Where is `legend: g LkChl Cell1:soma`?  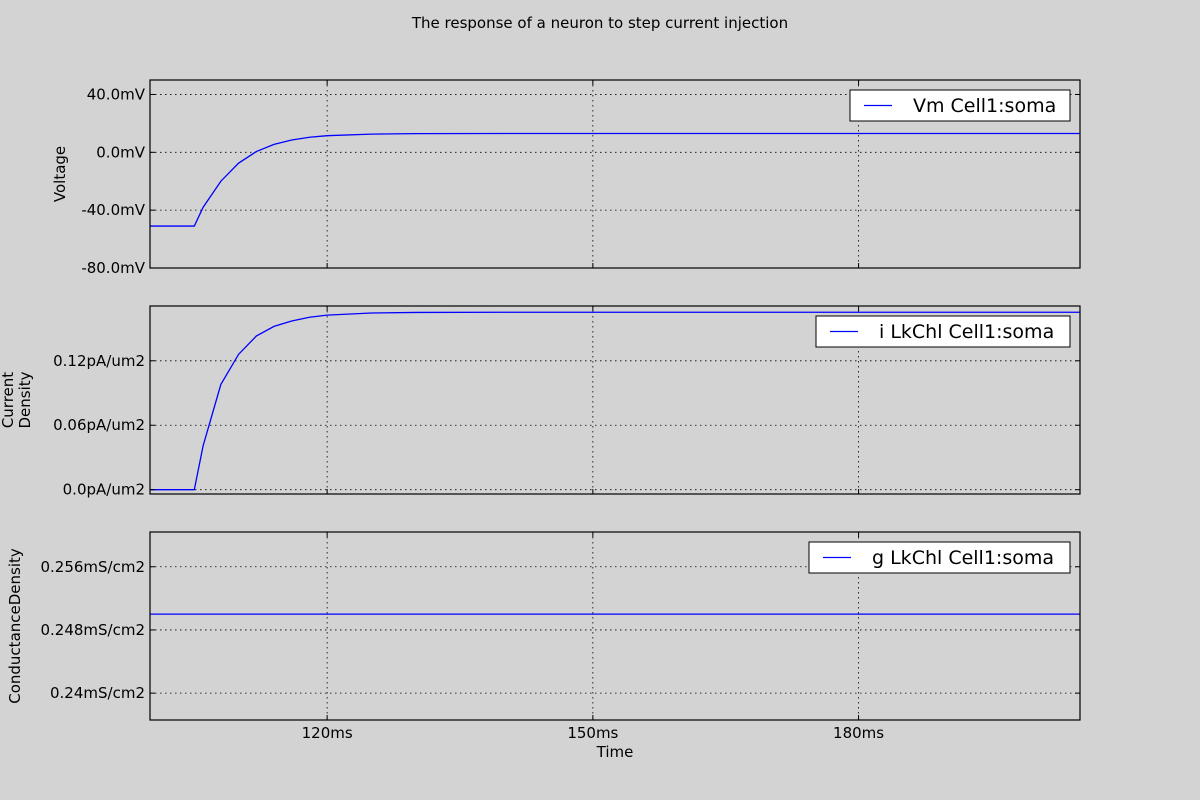 legend: g LkChl Cell1:soma is located at coordinates (939, 557).